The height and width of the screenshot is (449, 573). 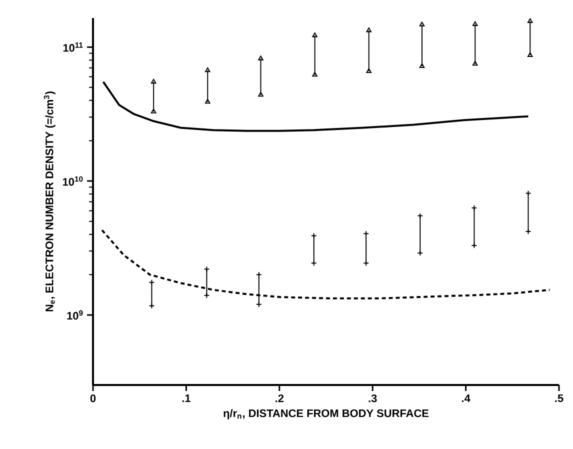 What do you see at coordinates (50, 201) in the screenshot?
I see `y-axis-title: N$_{e}$, ELECTRON NUMBER DENSITY (=/cm$^{3}$)` at bounding box center [50, 201].